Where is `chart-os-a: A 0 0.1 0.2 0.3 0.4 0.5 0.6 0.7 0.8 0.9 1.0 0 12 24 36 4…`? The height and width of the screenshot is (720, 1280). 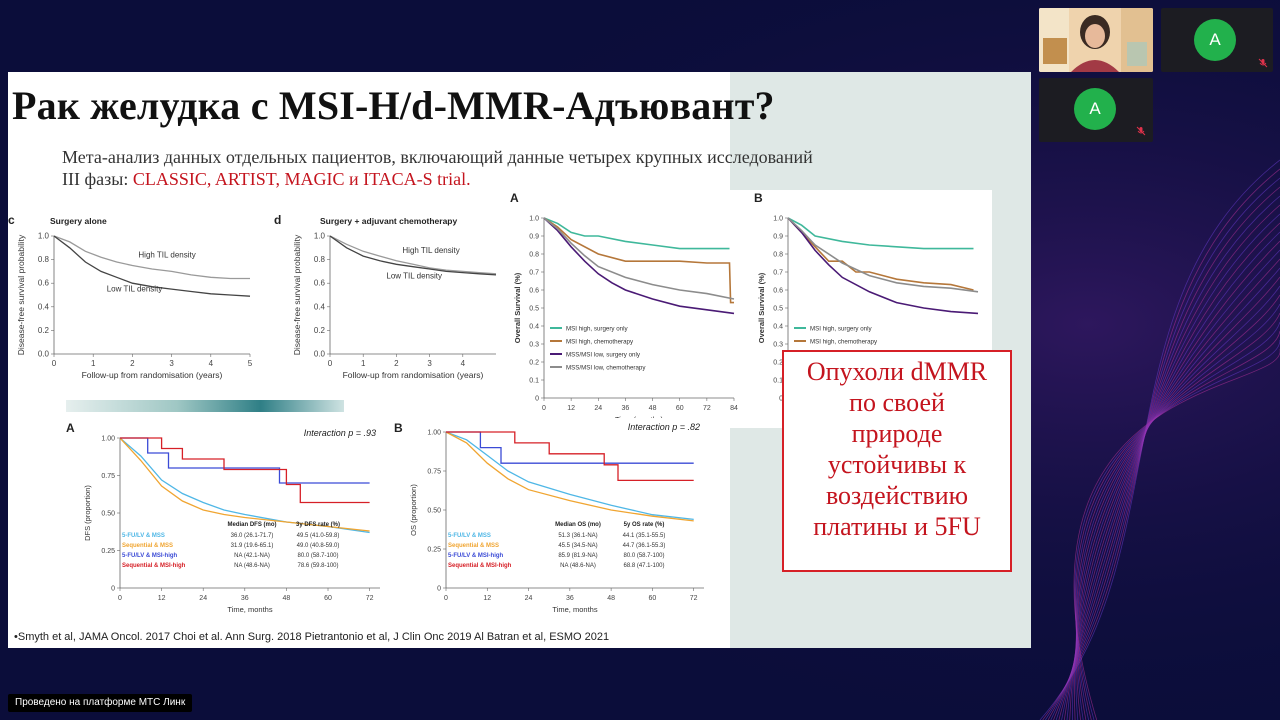
chart-os-a: A 0 0.1 0.2 0.3 0.4 0.5 0.6 0.7 0.8 0.9 1.0 0 12 24 36 4… is located at coordinates (626, 309).